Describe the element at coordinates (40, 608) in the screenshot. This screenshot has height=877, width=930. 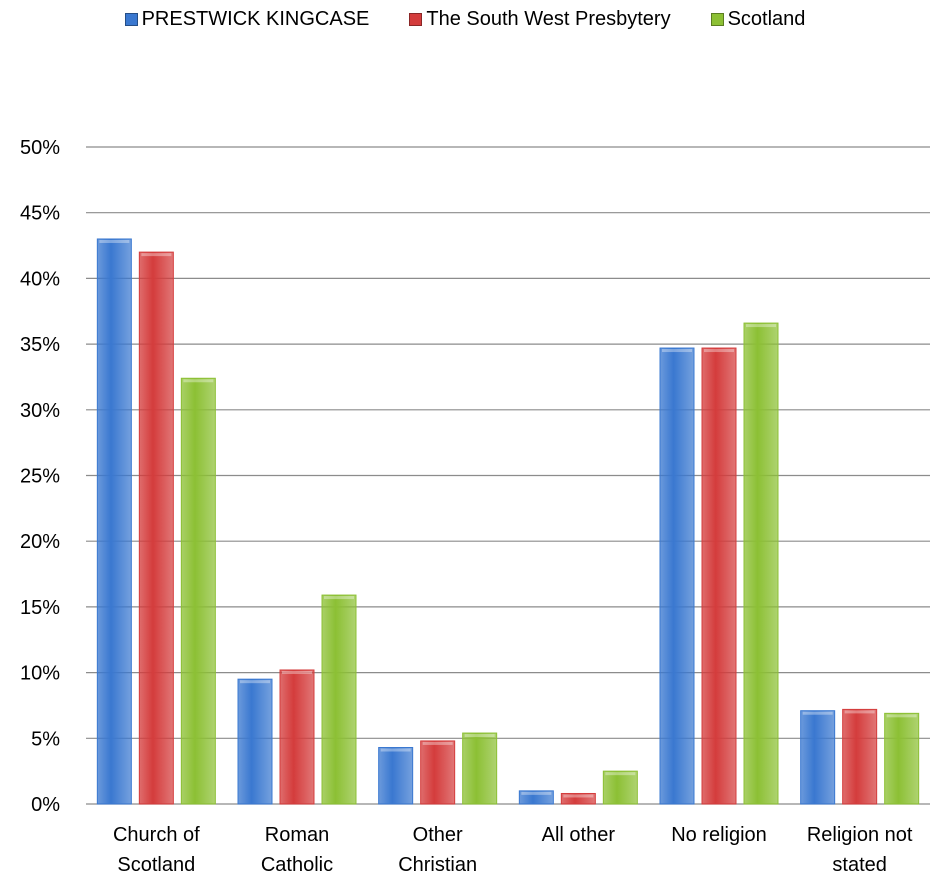
I see `y-tick-label: 15%` at that location.